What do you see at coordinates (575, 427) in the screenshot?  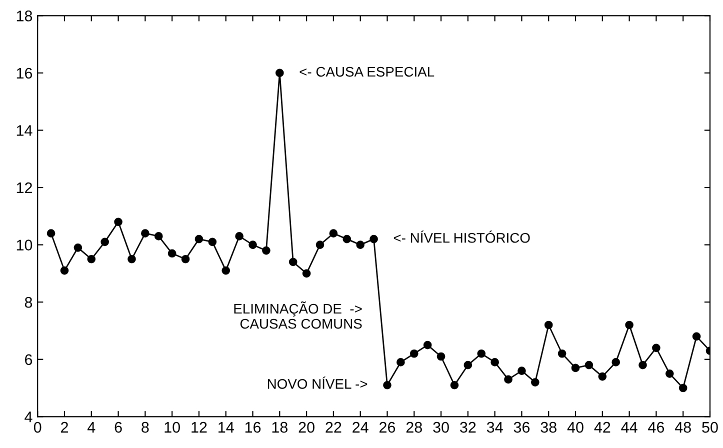 I see `x-tick-label: 40` at bounding box center [575, 427].